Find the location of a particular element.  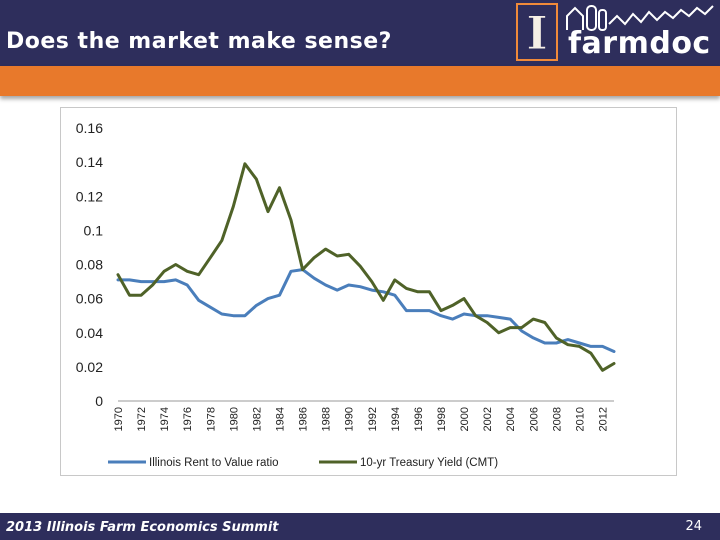

y-tick-label: 0.12 is located at coordinates (89, 196).